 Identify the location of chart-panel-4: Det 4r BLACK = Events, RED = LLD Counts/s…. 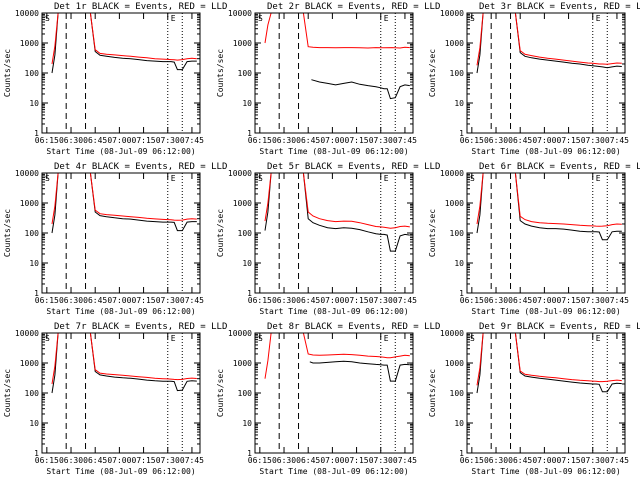
(115, 239).